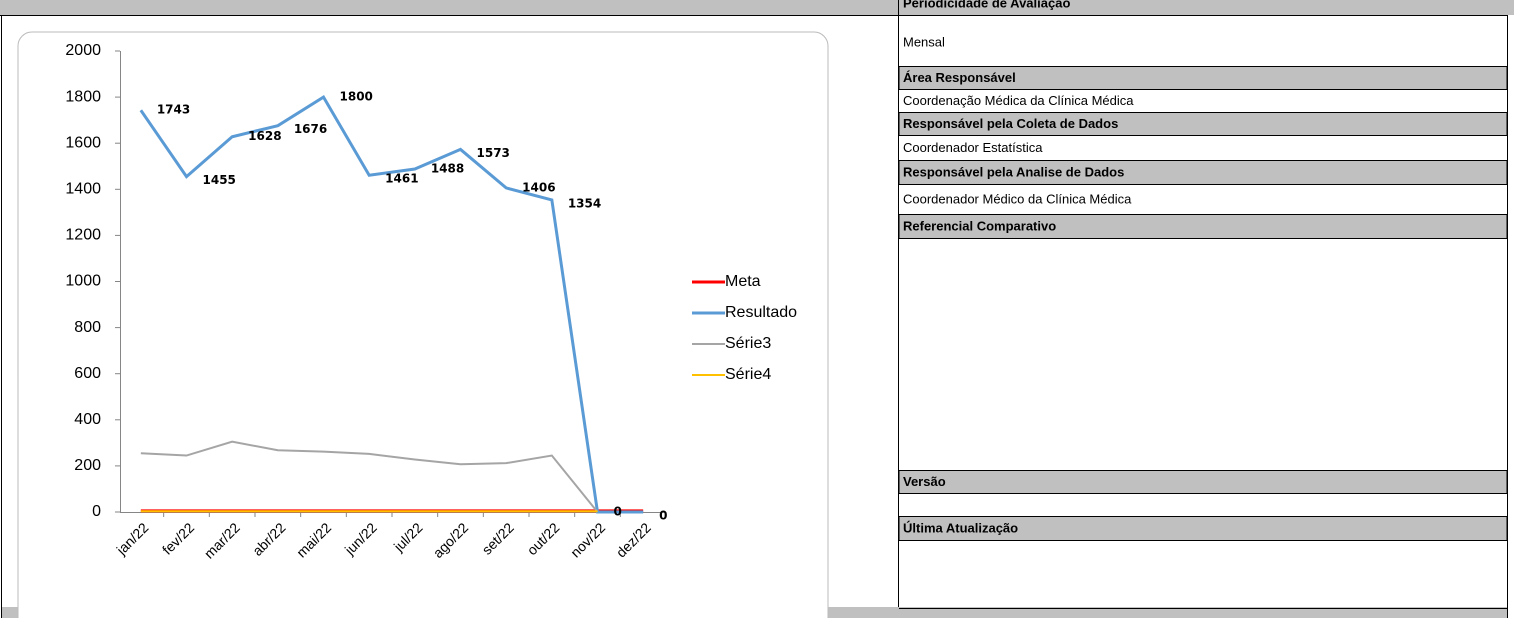  Describe the element at coordinates (96, 511) in the screenshot. I see `y-tick-label: 0` at that location.